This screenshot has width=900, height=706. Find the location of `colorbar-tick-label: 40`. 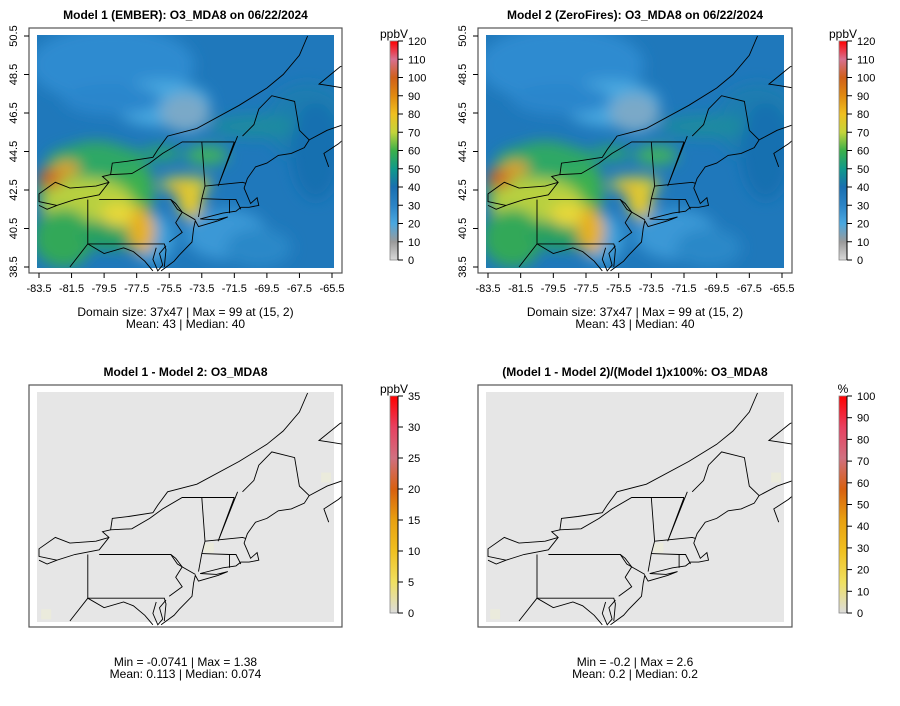

colorbar-tick-label: 40 is located at coordinates (863, 188).